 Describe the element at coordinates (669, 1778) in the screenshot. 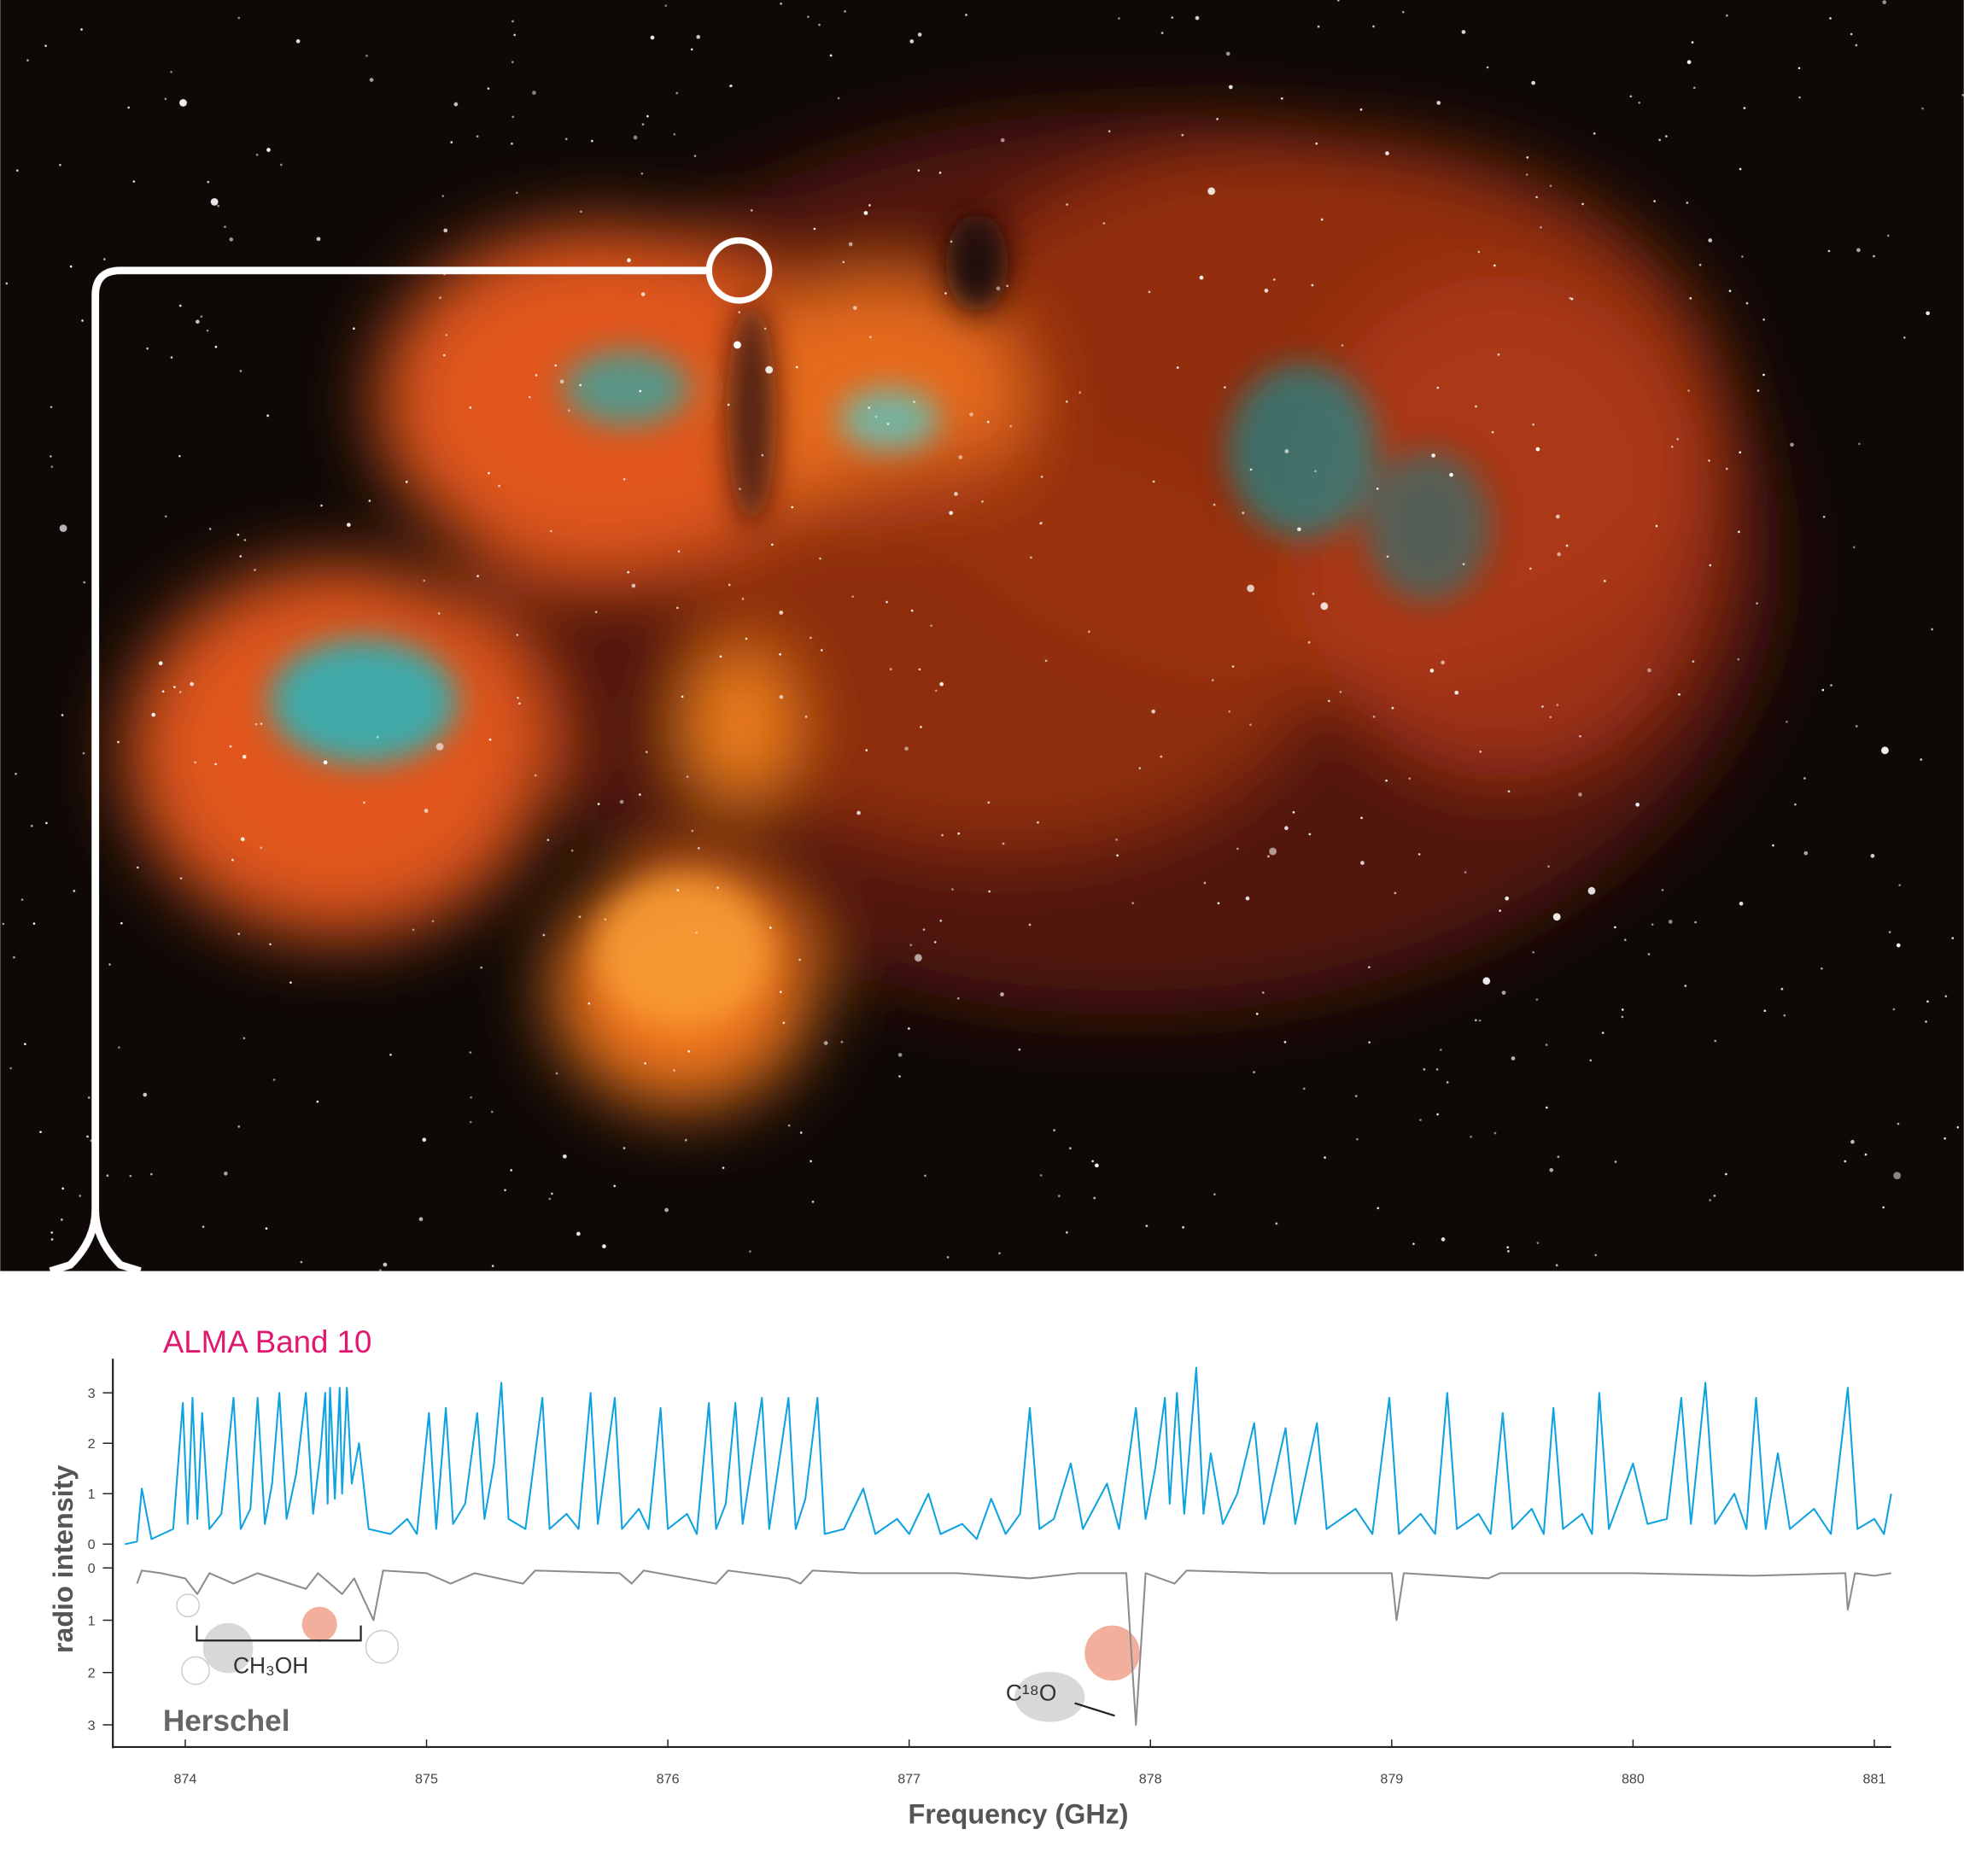

I see `x-tick-label: 876` at that location.